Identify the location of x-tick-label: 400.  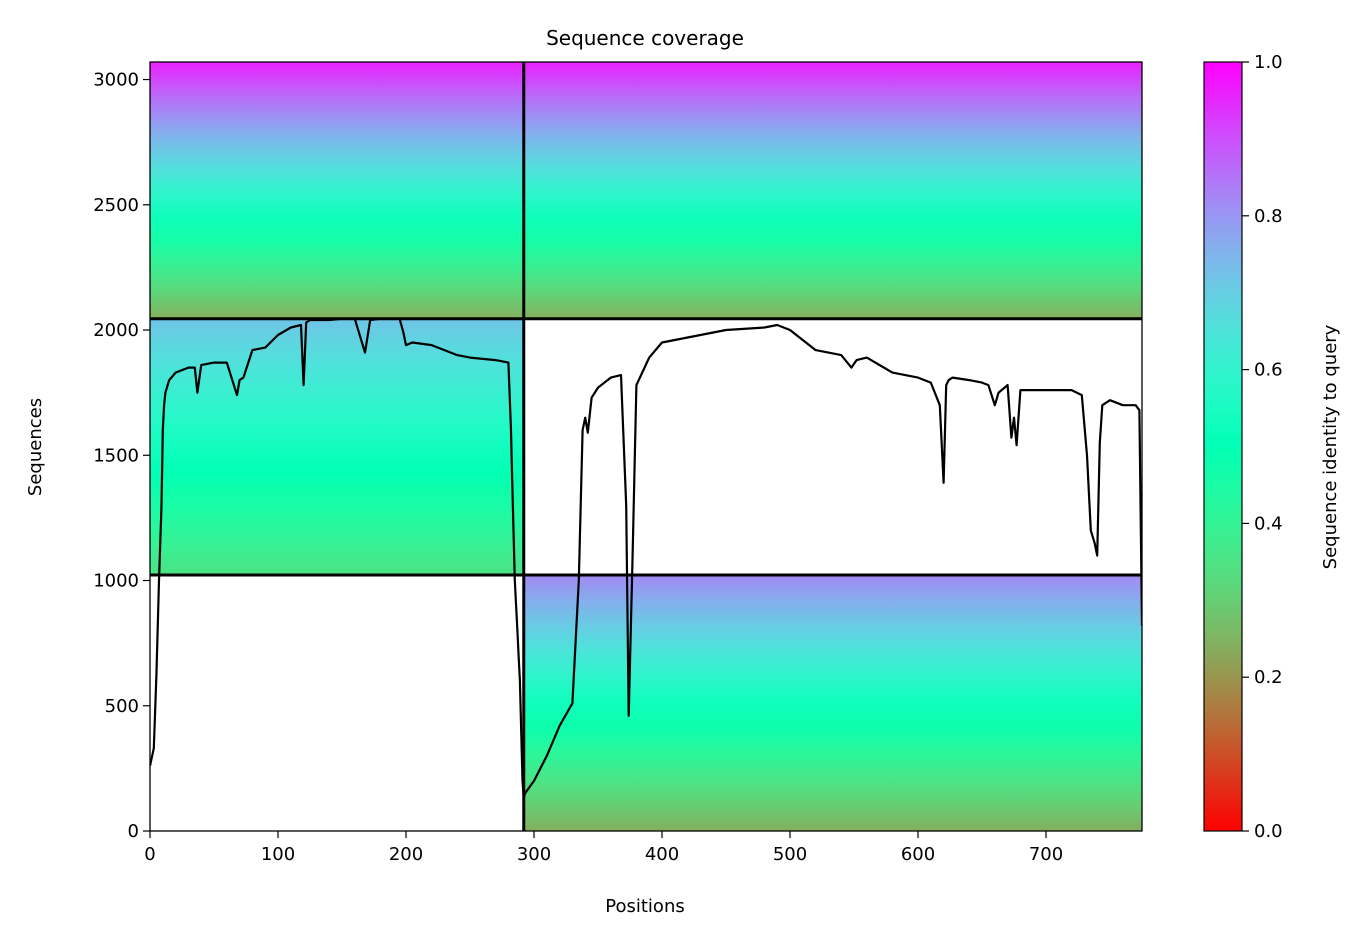
(662, 854).